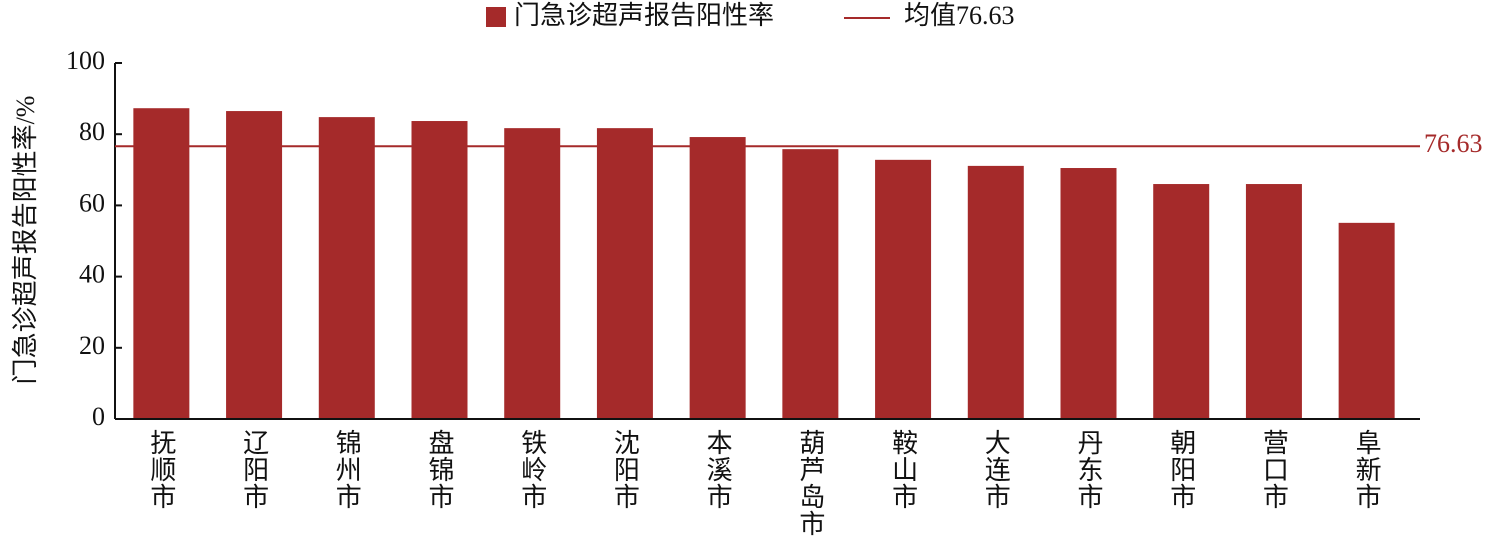  What do you see at coordinates (92, 131) in the screenshot?
I see `y-tick-label: 80` at bounding box center [92, 131].